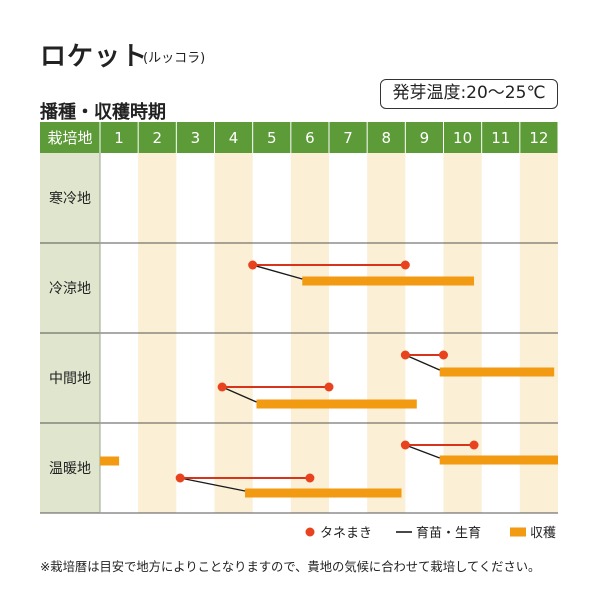  I want to click on month-label-11: 11, so click(500, 138).